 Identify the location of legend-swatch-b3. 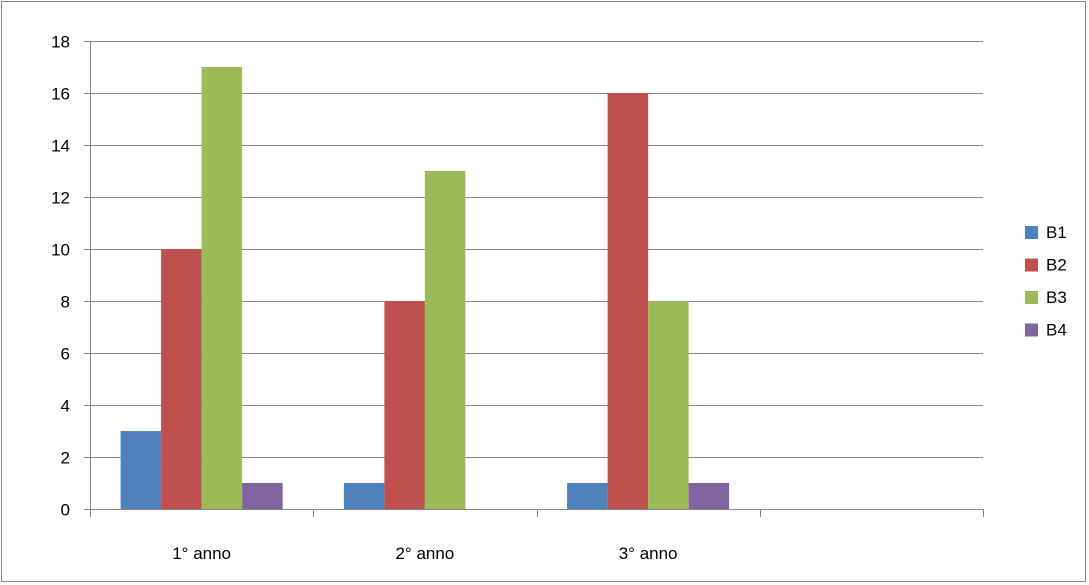
(1031, 297).